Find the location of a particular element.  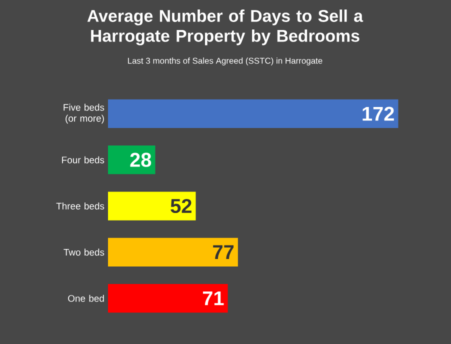

y-tick-label: Five beds (or more) is located at coordinates (84, 114).